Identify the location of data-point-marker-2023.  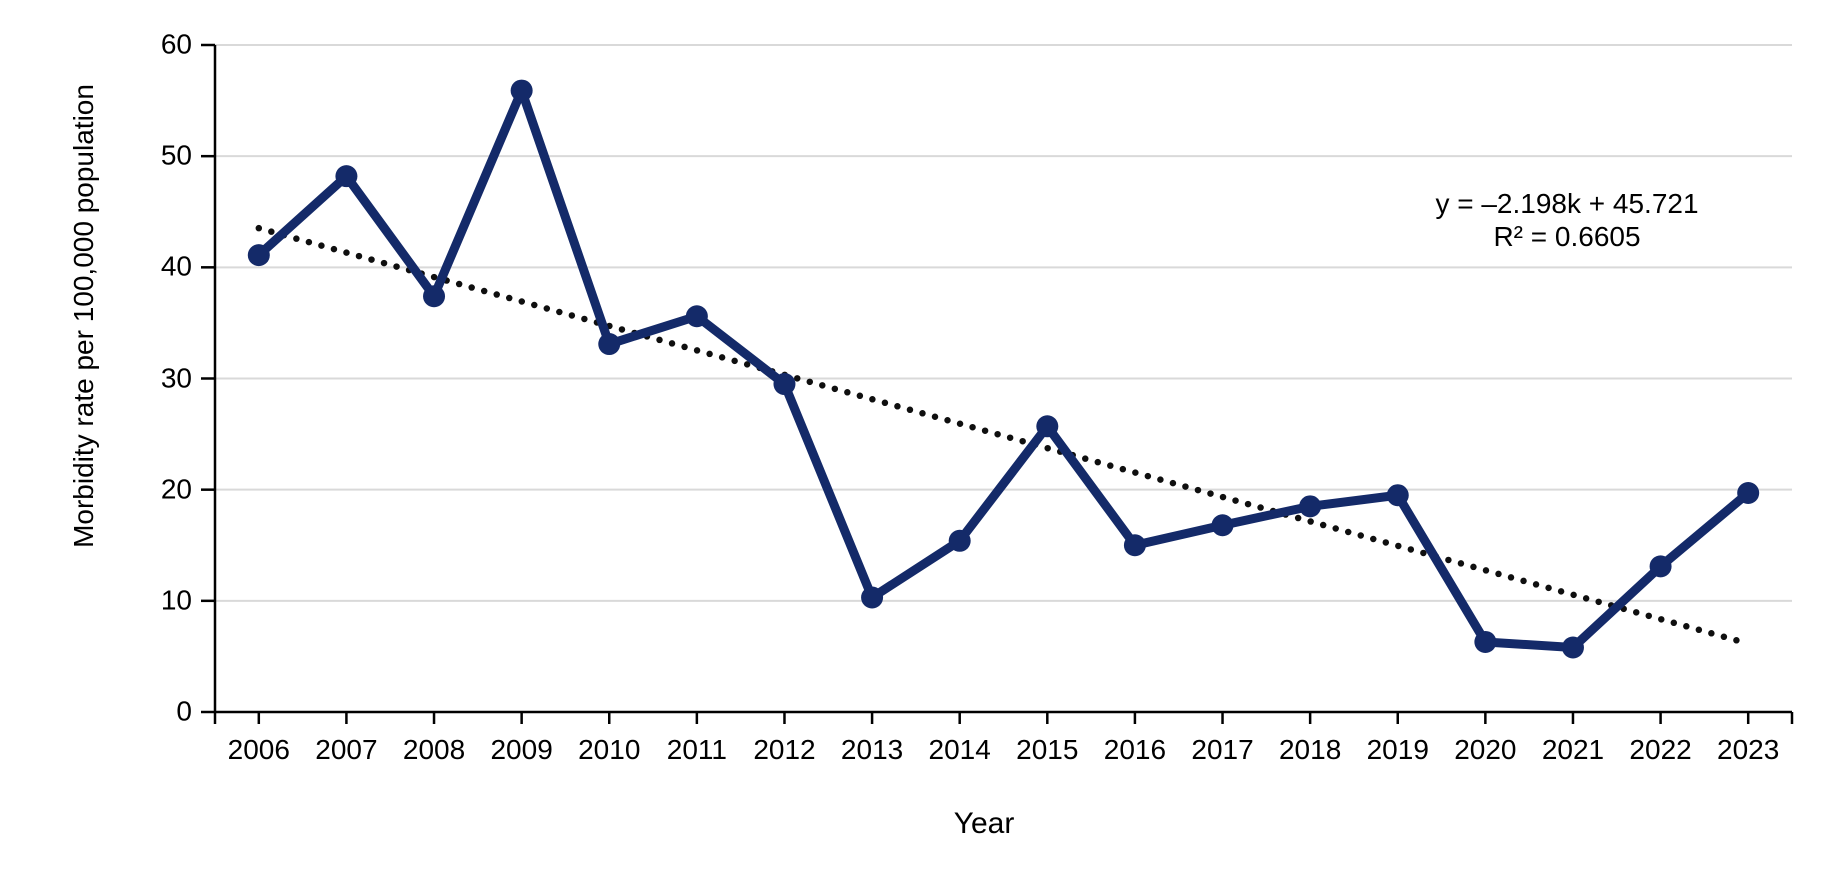
(1748, 493).